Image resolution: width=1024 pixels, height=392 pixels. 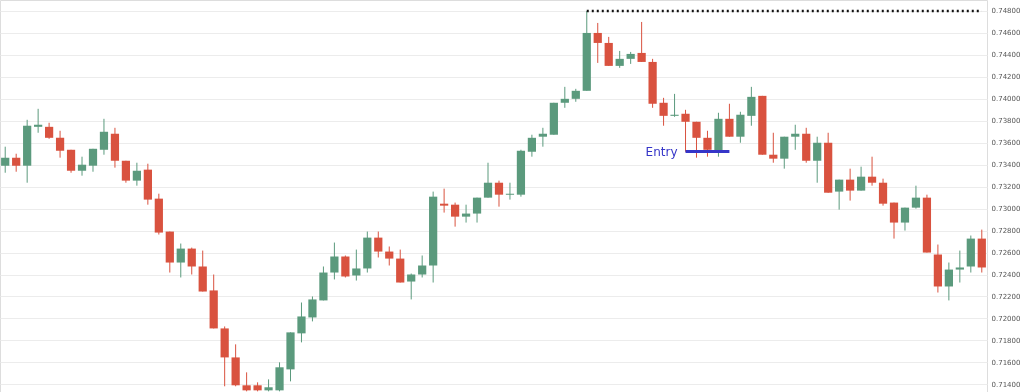 I want to click on annotation: Entry, so click(x=661, y=151).